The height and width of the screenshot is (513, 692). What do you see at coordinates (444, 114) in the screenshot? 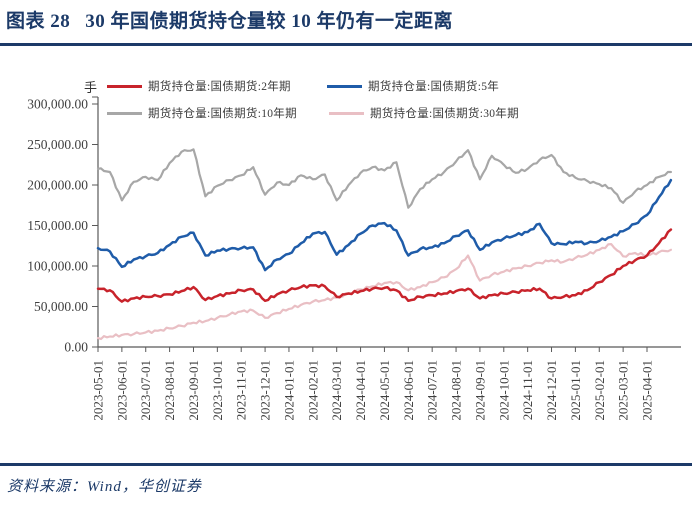
I see `legend-label-30y: 期货持仓量:国债期货:30年期` at bounding box center [444, 114].